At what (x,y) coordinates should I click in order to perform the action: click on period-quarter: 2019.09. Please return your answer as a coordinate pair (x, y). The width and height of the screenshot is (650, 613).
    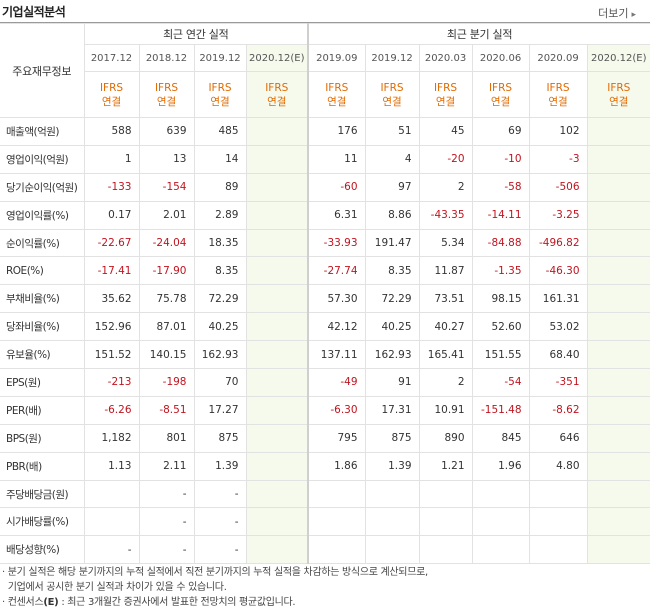
    Looking at the image, I should click on (336, 58).